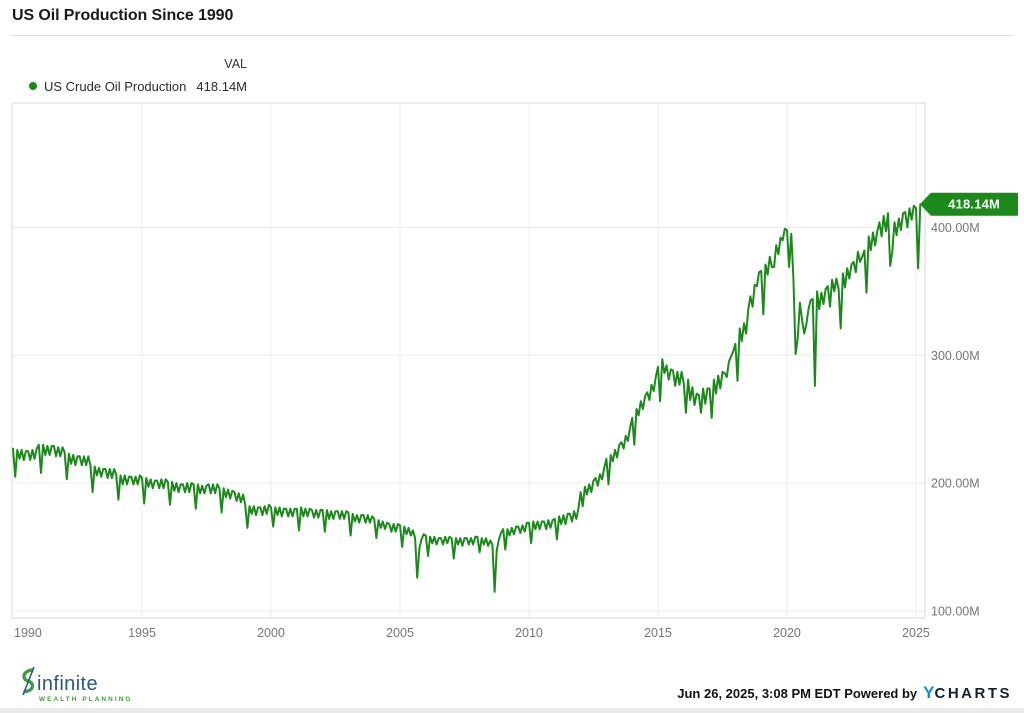 This screenshot has width=1024, height=713. What do you see at coordinates (658, 633) in the screenshot?
I see `x-tick-label: 2015` at bounding box center [658, 633].